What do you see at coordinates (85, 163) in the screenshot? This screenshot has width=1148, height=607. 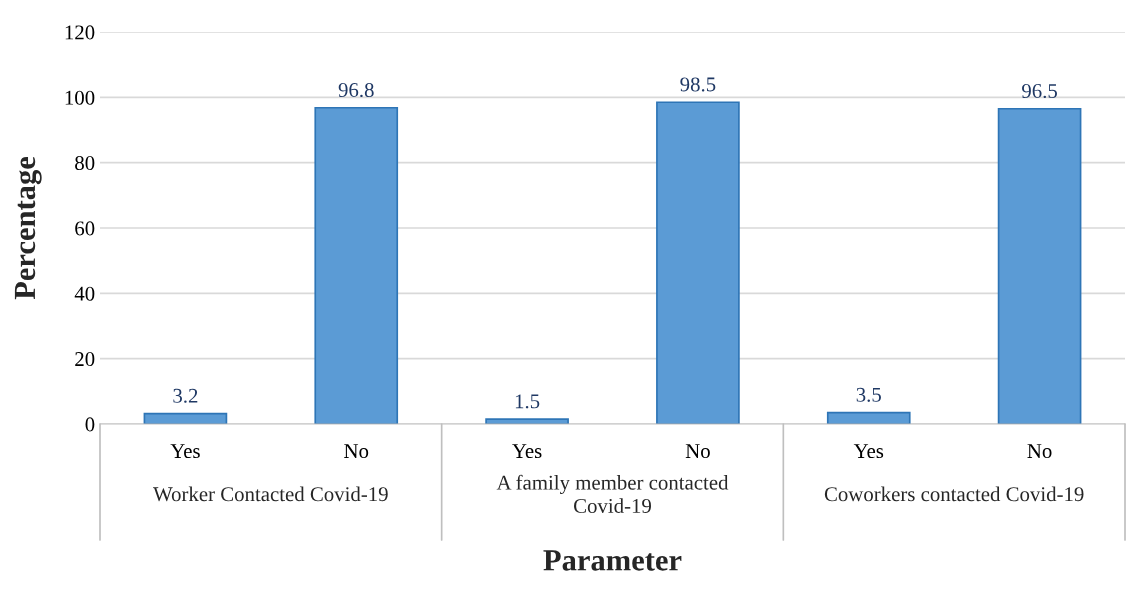 I see `y-tick-label: 80` at bounding box center [85, 163].